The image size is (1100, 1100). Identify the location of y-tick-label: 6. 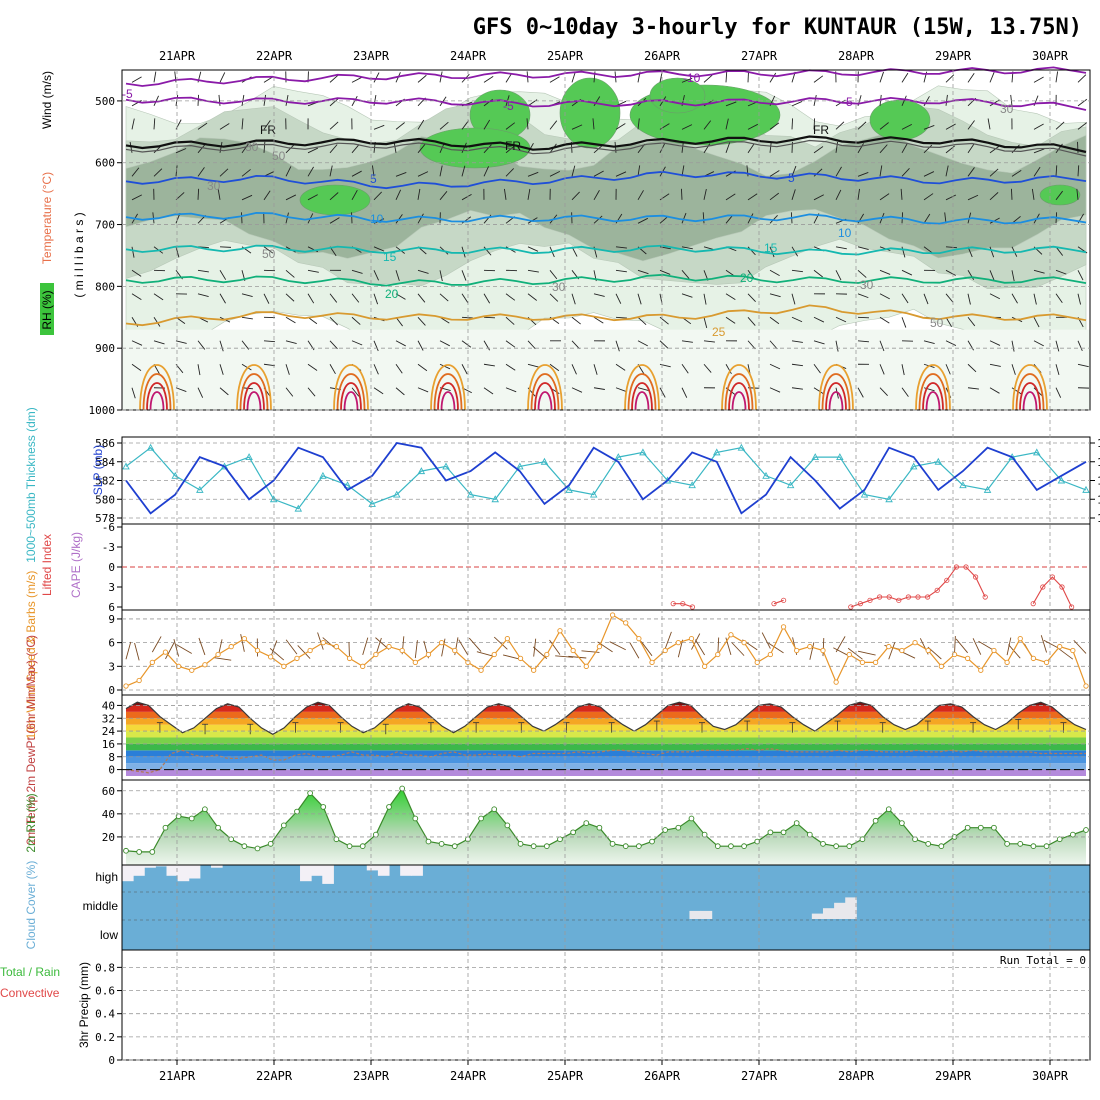
(111, 607).